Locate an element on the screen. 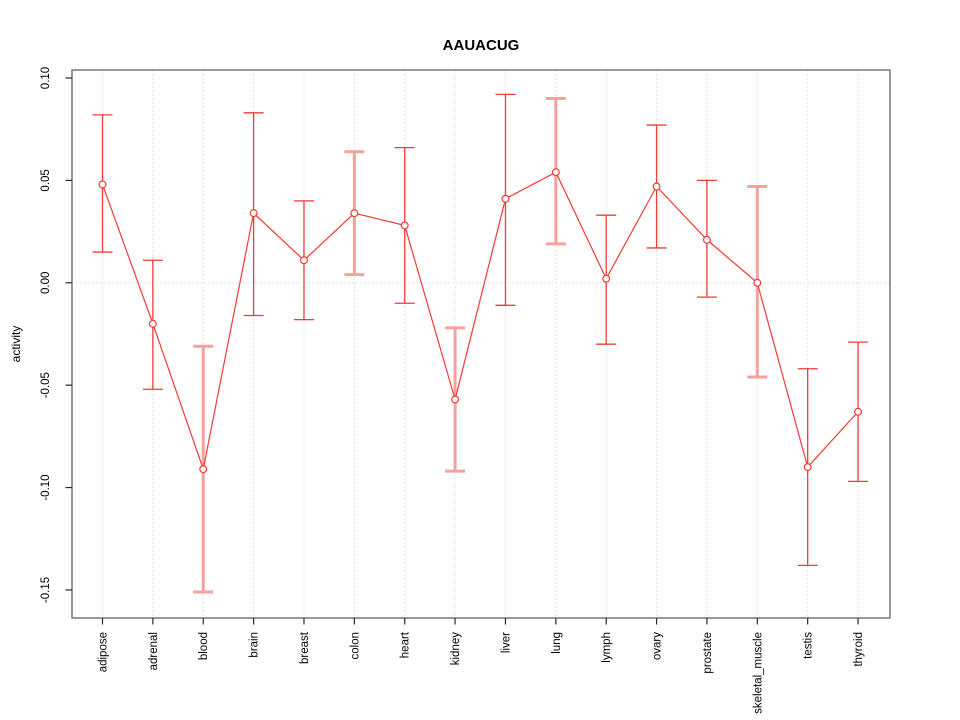 The image size is (960, 720). y-axis: 0.10 0.05 0.00 -0.05 -0.10 -0.15 is located at coordinates (56, 335).